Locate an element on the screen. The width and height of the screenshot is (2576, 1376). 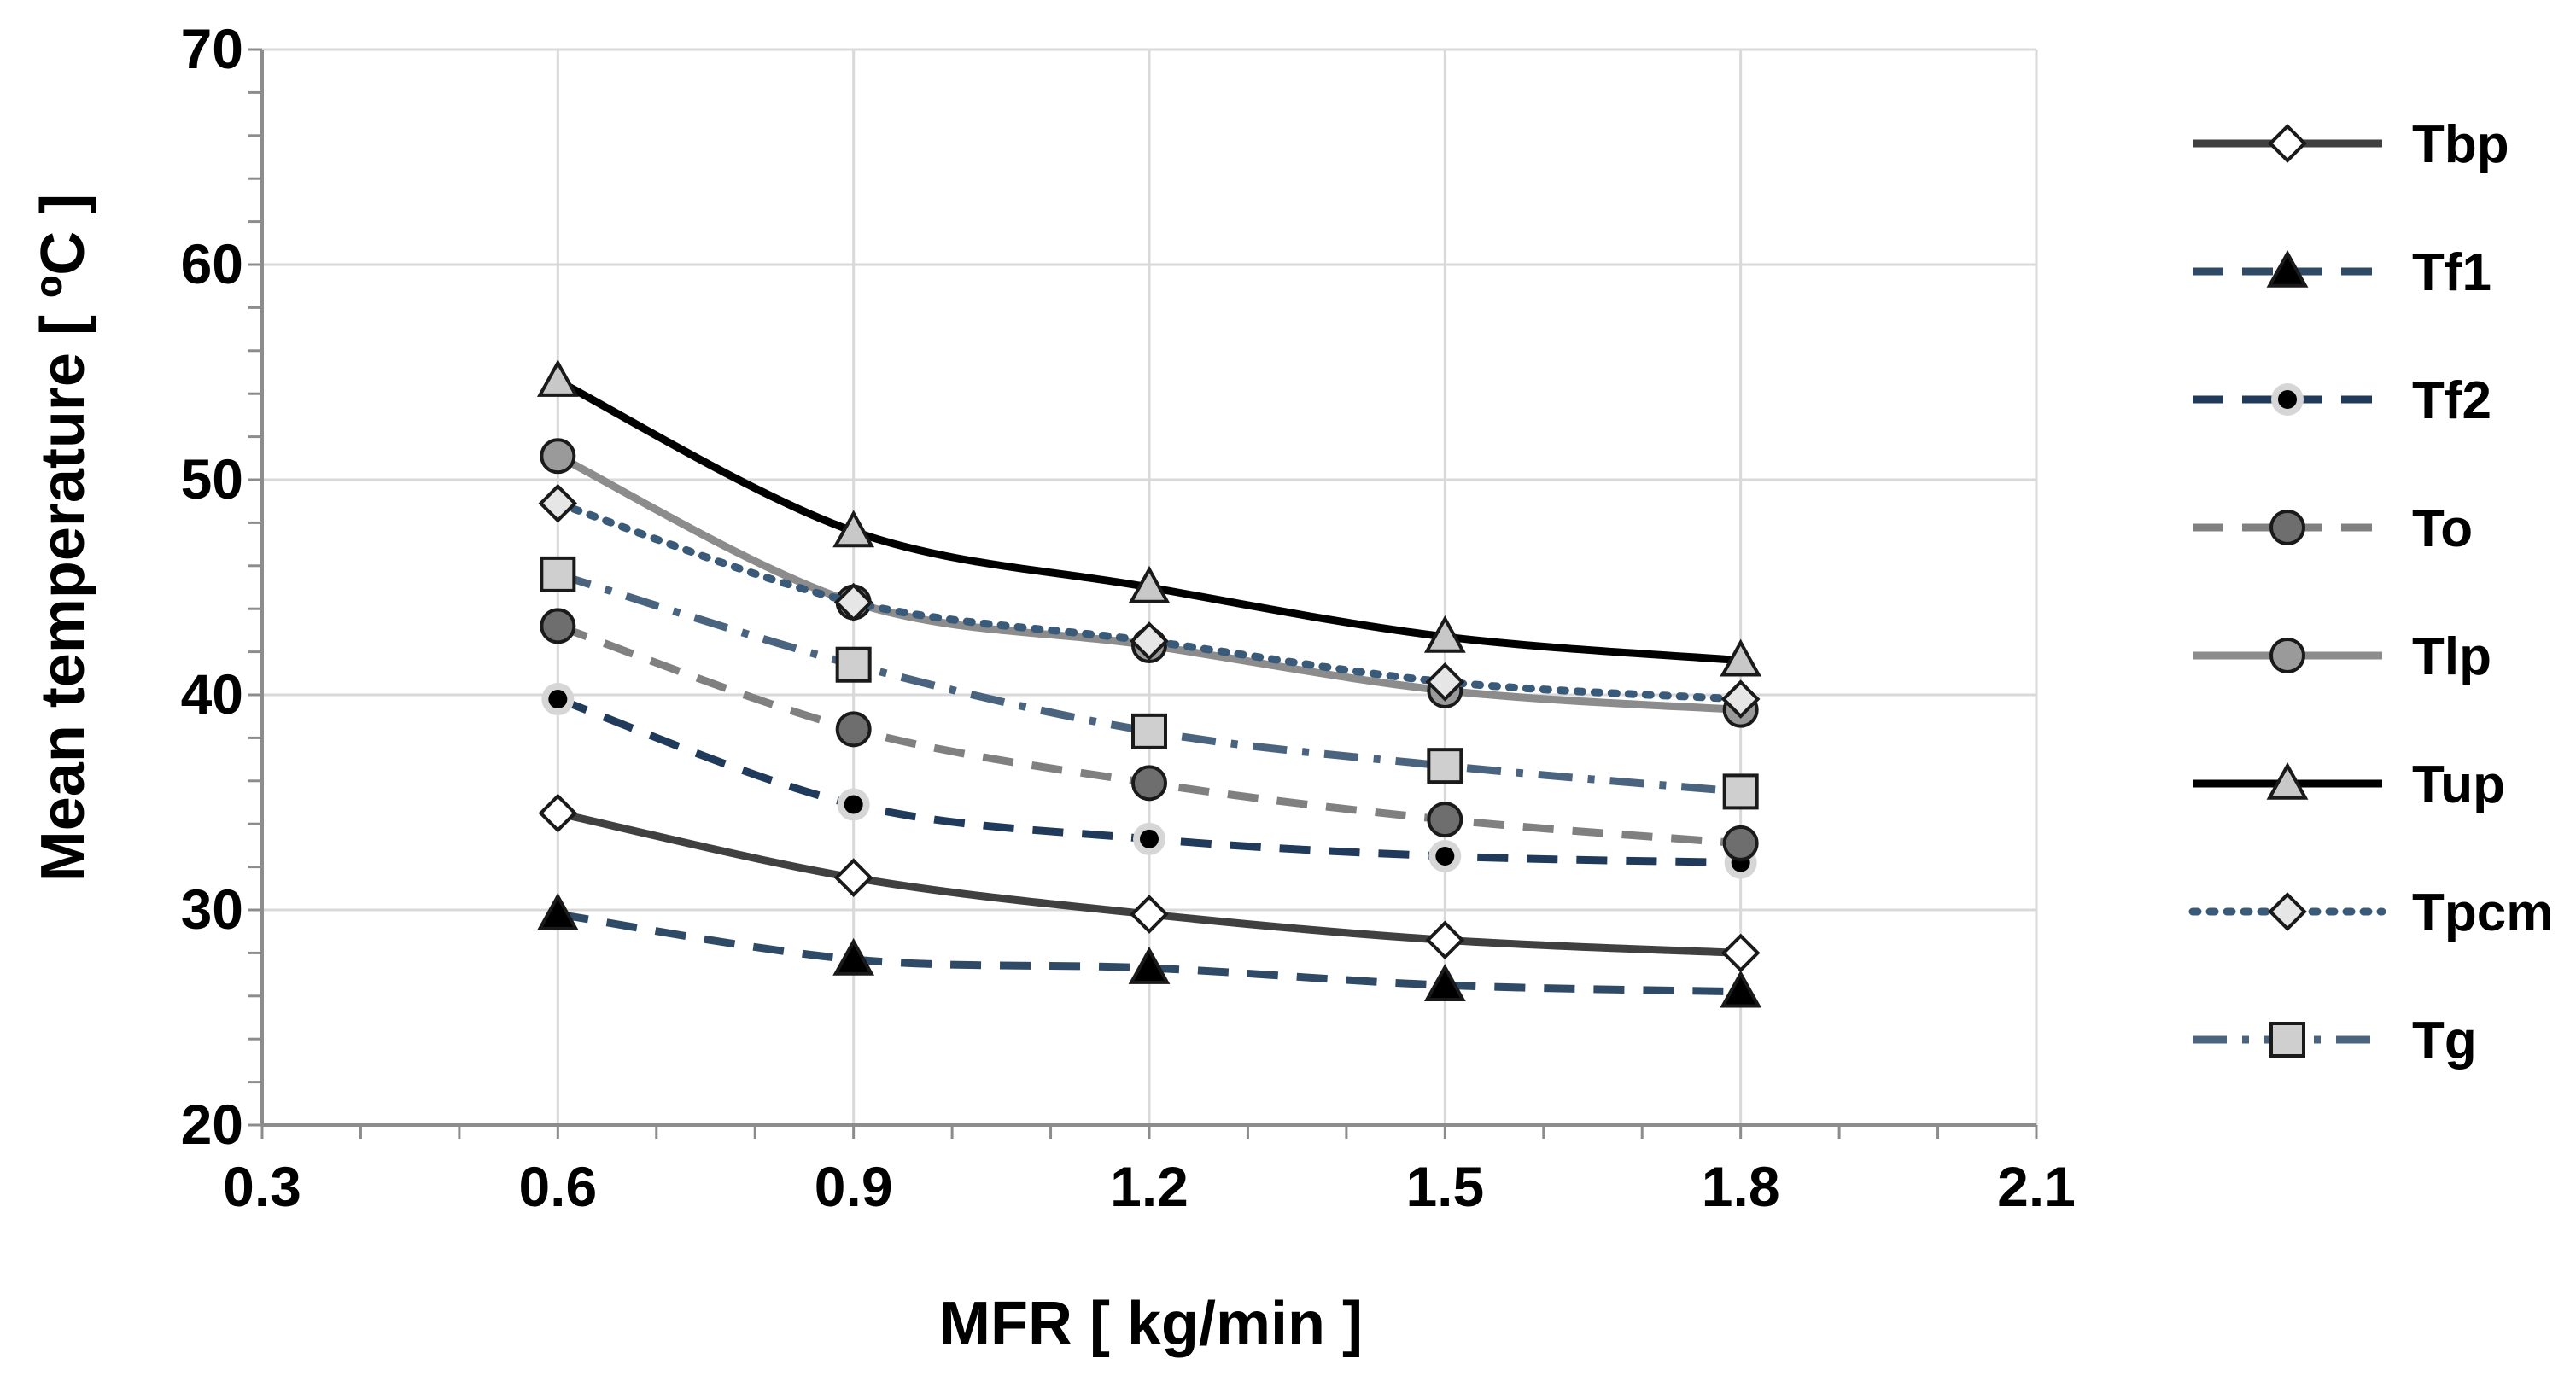
y-tick-label: 30 is located at coordinates (212, 909).